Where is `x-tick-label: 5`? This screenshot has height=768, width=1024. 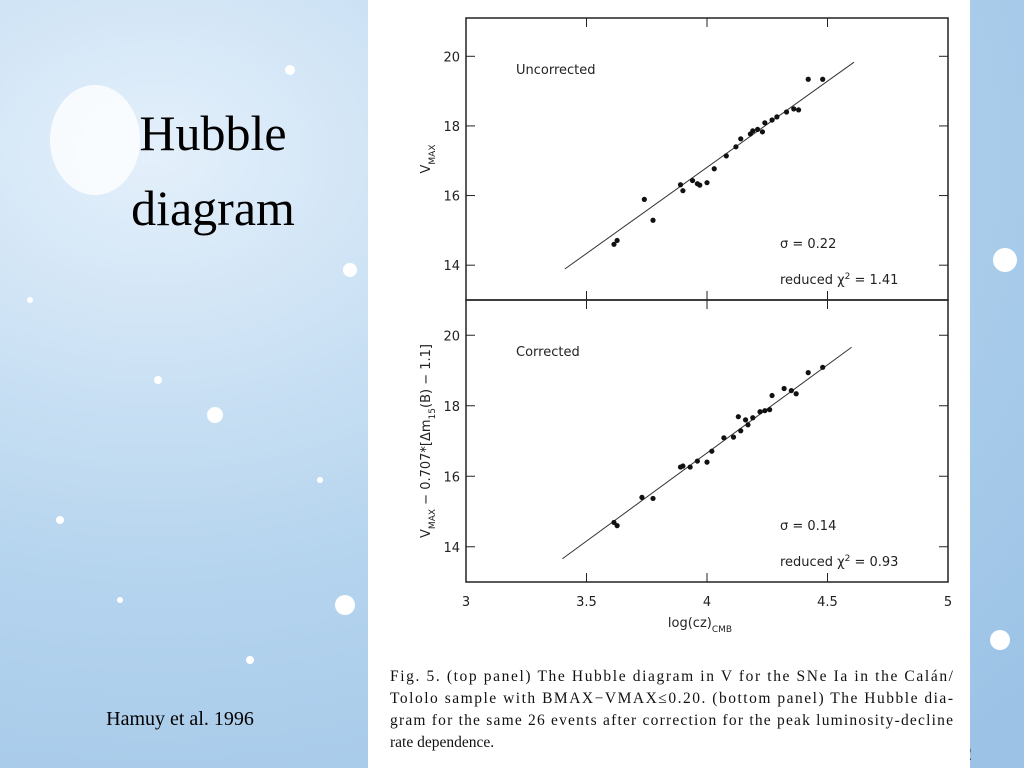
x-tick-label: 5 is located at coordinates (948, 602).